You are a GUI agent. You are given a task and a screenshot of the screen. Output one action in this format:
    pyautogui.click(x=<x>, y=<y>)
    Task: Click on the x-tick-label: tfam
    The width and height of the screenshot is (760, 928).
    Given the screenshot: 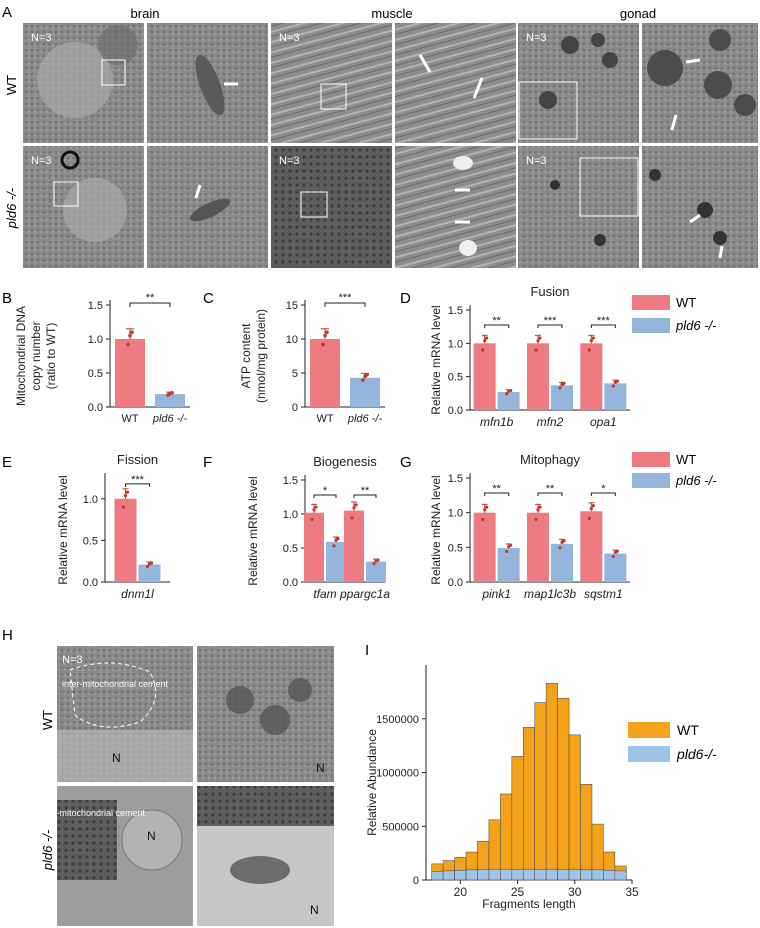 What is the action you would take?
    pyautogui.click(x=324, y=594)
    